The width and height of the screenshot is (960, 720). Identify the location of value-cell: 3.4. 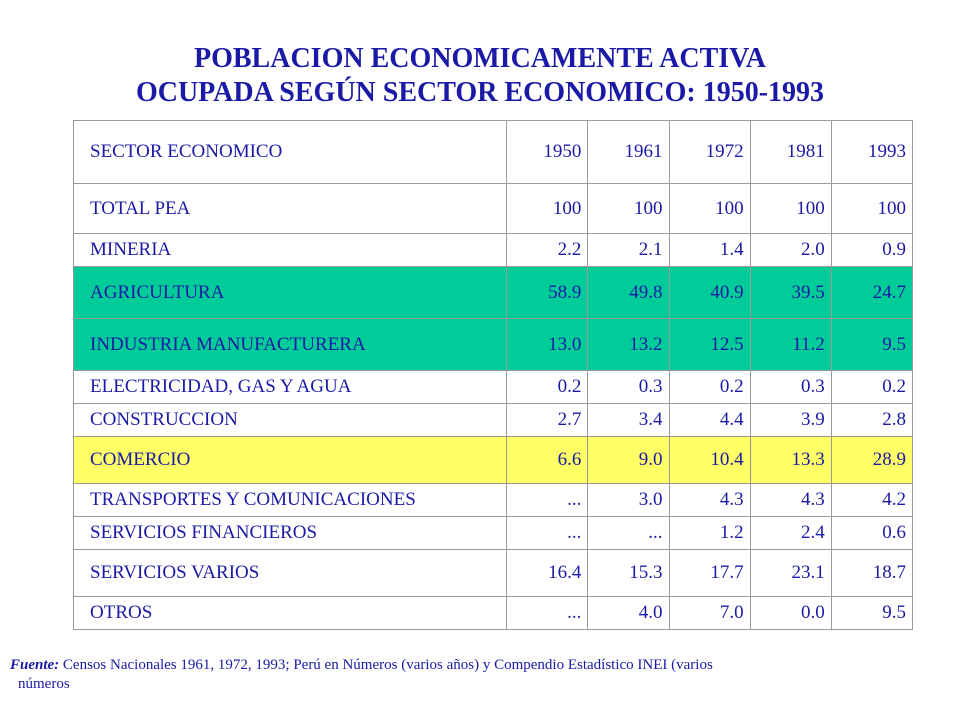
(628, 420).